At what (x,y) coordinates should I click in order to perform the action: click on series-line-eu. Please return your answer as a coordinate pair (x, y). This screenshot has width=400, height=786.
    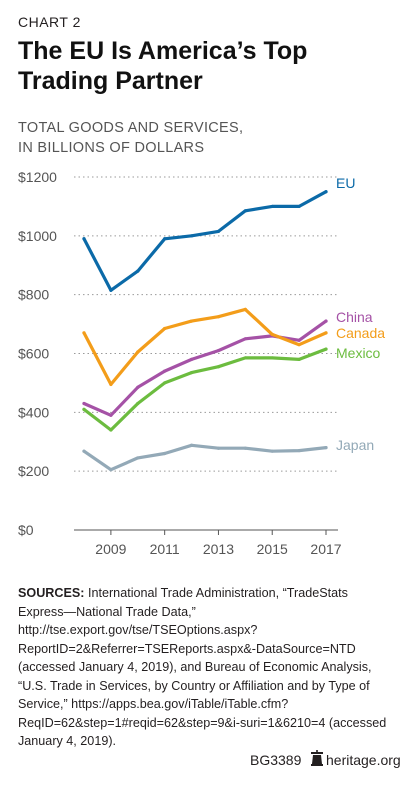
    Looking at the image, I should click on (205, 241).